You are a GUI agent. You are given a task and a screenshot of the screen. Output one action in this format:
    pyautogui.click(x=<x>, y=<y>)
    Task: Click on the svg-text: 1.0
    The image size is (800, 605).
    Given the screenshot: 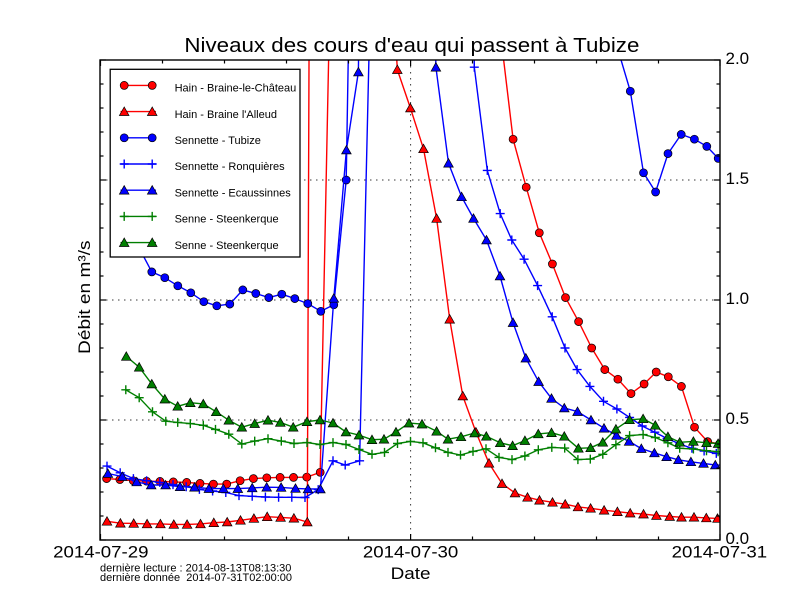 What is the action you would take?
    pyautogui.click(x=738, y=298)
    